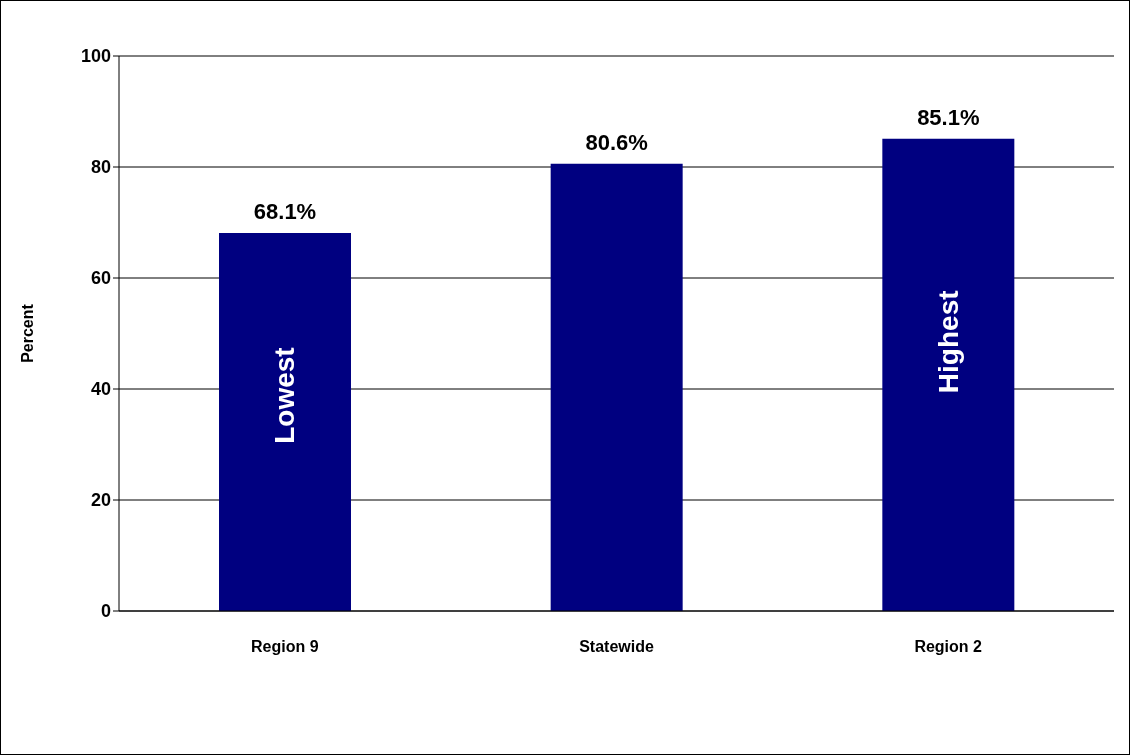 The image size is (1130, 755). What do you see at coordinates (27, 333) in the screenshot?
I see `y-axis-title: Percent` at bounding box center [27, 333].